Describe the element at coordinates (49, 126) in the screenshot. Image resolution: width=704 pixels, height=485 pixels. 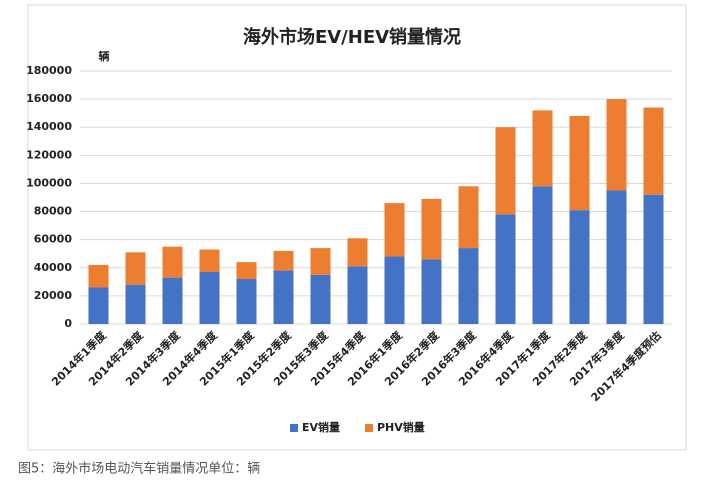
I see `y-tick-label: 140000` at that location.